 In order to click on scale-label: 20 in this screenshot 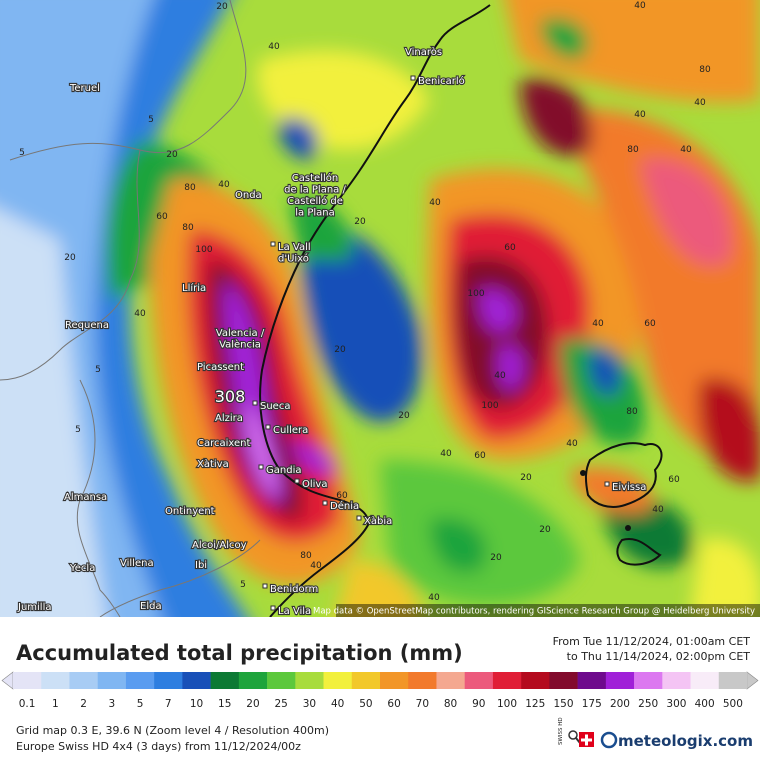, I will do `click(252, 704)`.